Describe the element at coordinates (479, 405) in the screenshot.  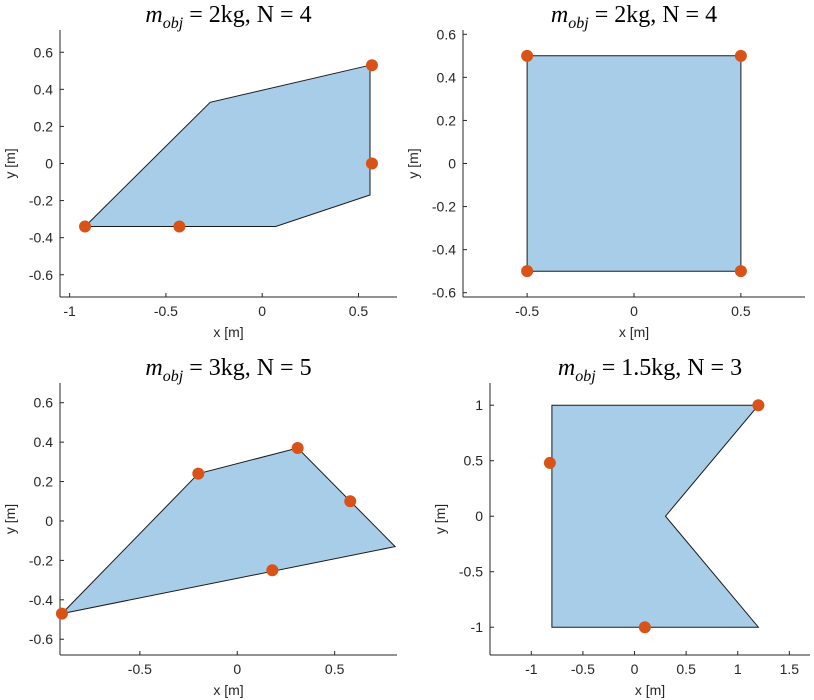
I see `y-tick-label: 1` at that location.